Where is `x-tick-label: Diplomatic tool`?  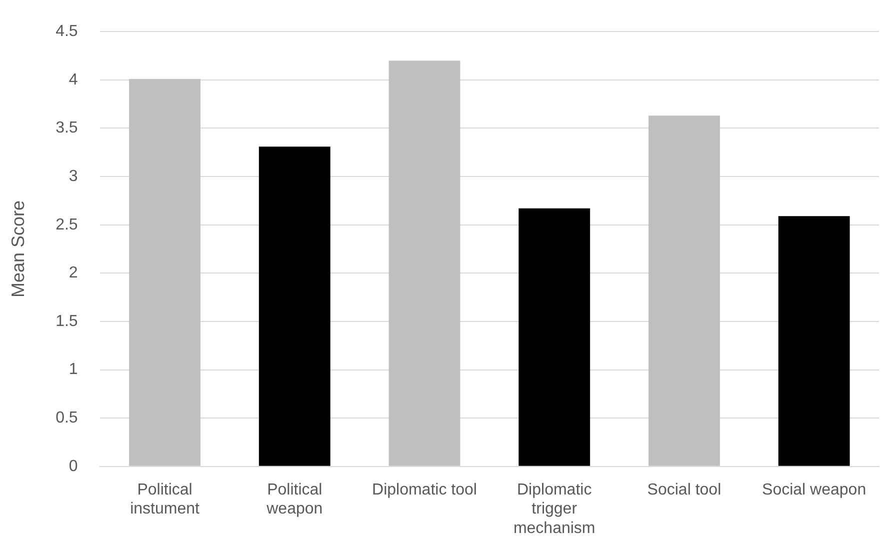
x-tick-label: Diplomatic tool is located at coordinates (424, 489).